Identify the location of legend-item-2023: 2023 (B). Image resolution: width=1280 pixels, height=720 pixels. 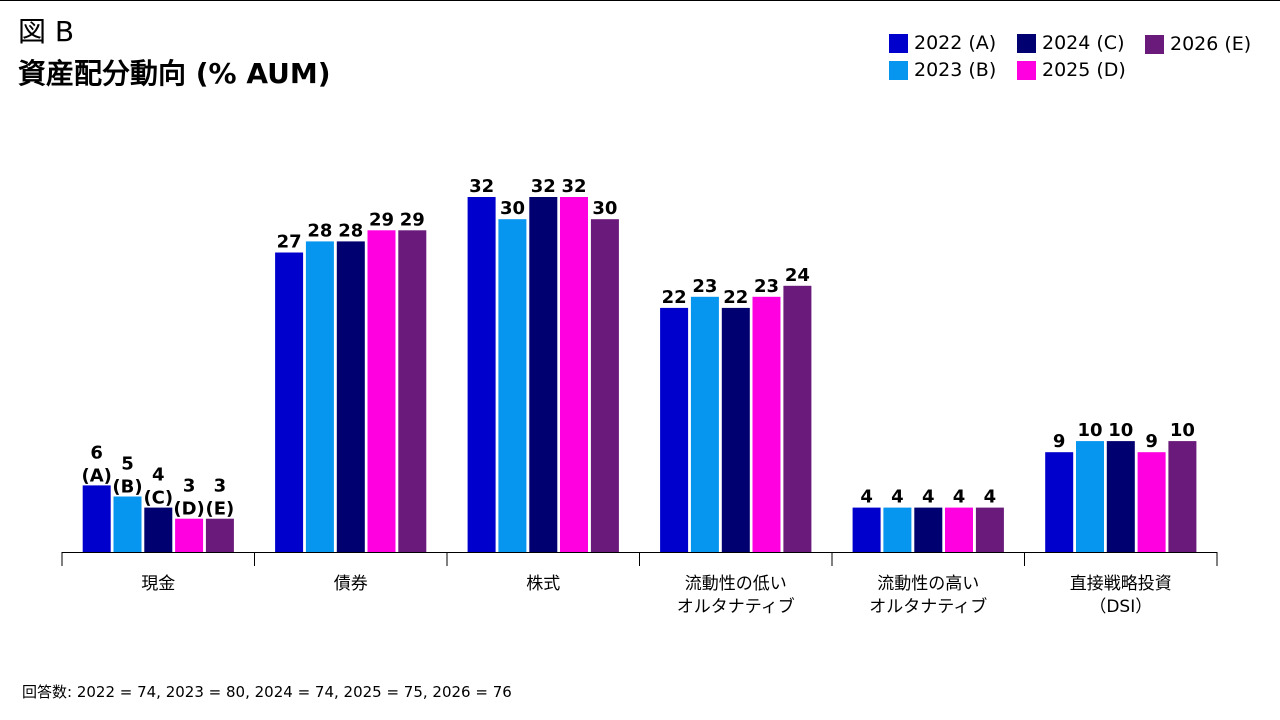
(942, 70).